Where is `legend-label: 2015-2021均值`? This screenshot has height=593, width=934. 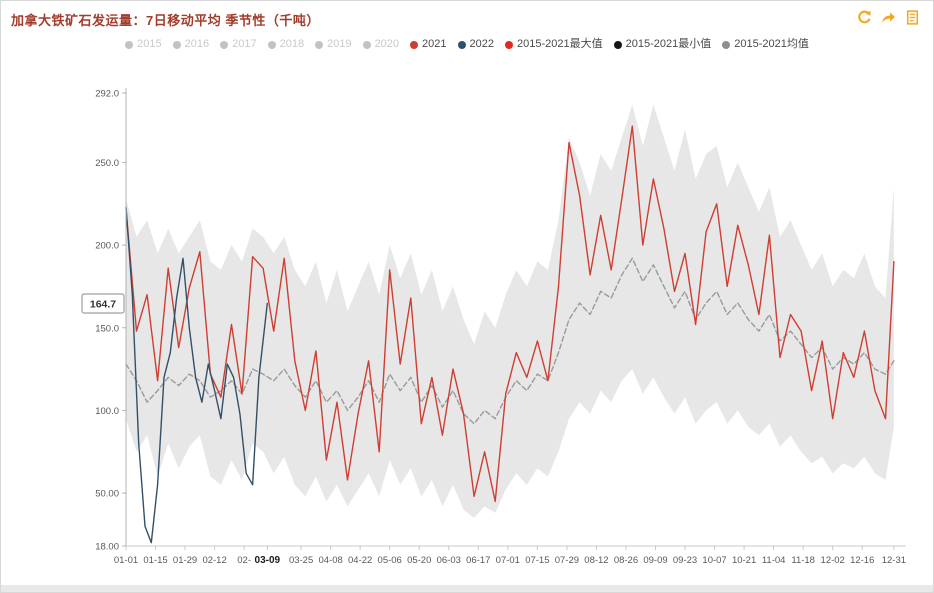
legend-label: 2015-2021均值 is located at coordinates (771, 44).